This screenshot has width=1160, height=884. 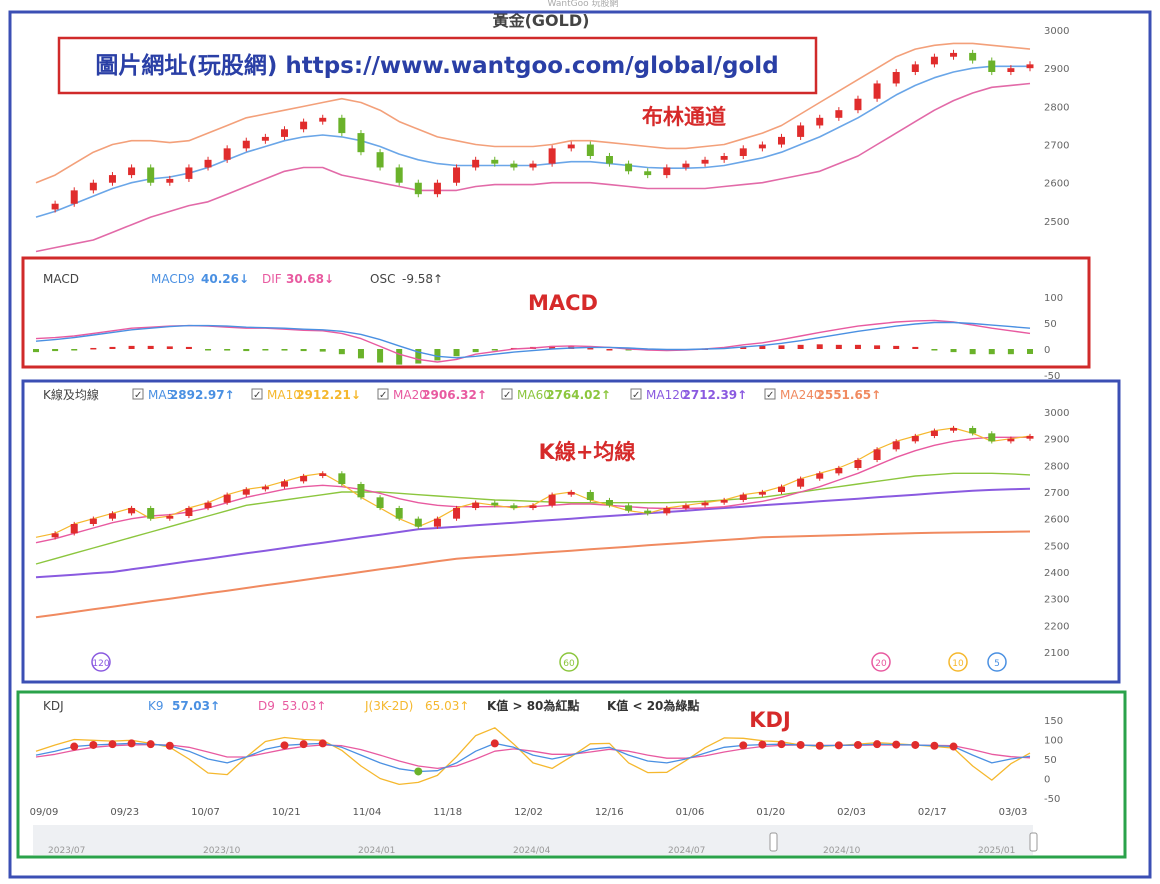 I want to click on ma240-line, so click(x=533, y=574).